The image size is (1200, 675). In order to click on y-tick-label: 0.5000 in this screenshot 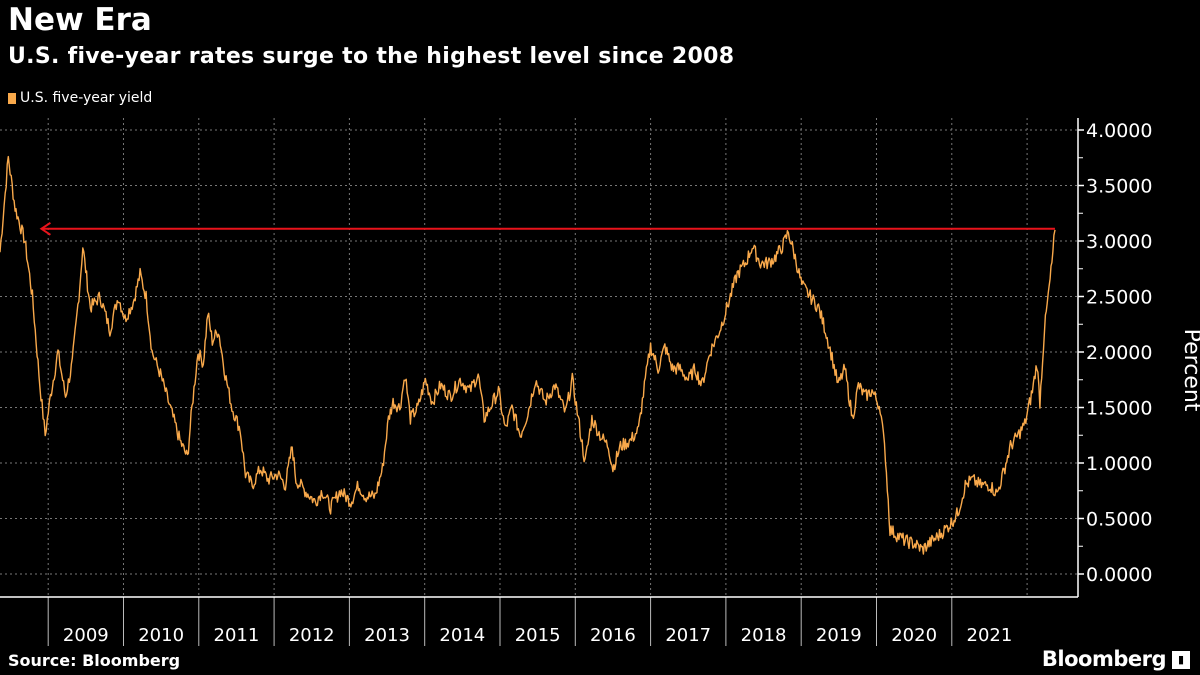, I will do `click(1119, 520)`.